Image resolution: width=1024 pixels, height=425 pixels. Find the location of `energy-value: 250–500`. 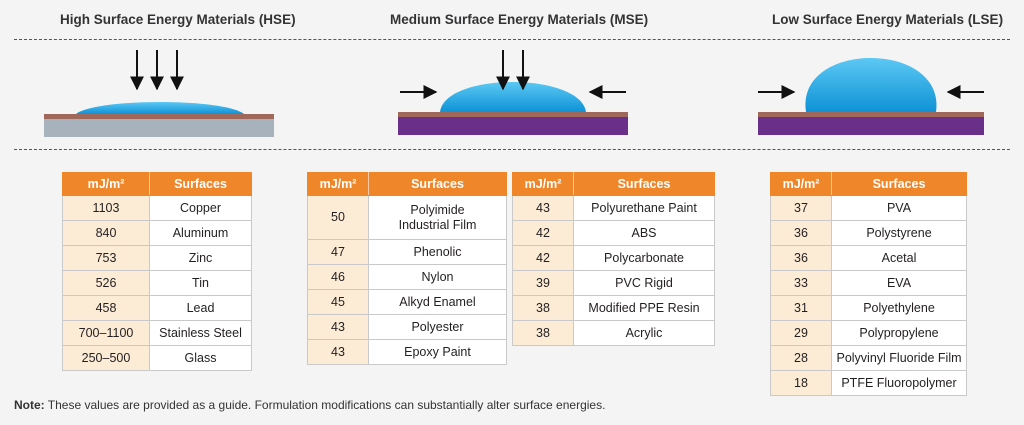

energy-value: 250–500 is located at coordinates (106, 358).